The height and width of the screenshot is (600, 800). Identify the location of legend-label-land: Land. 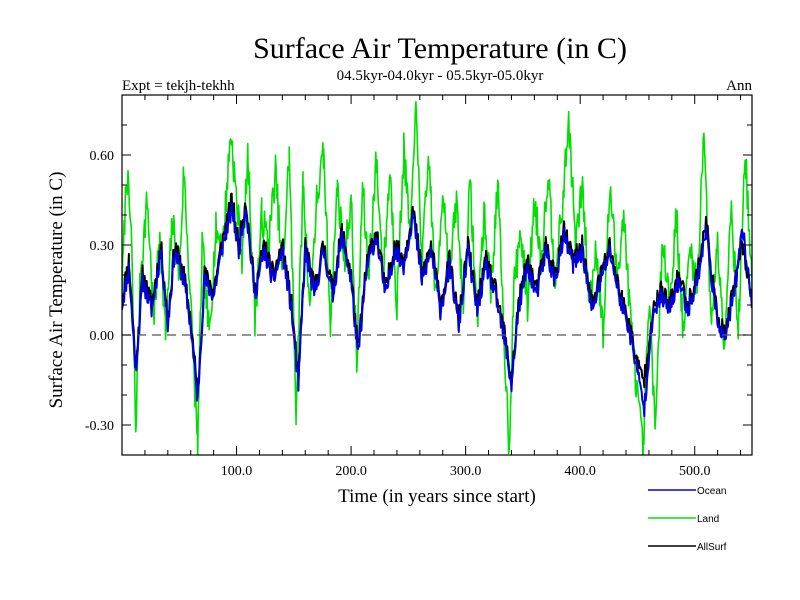
(708, 519).